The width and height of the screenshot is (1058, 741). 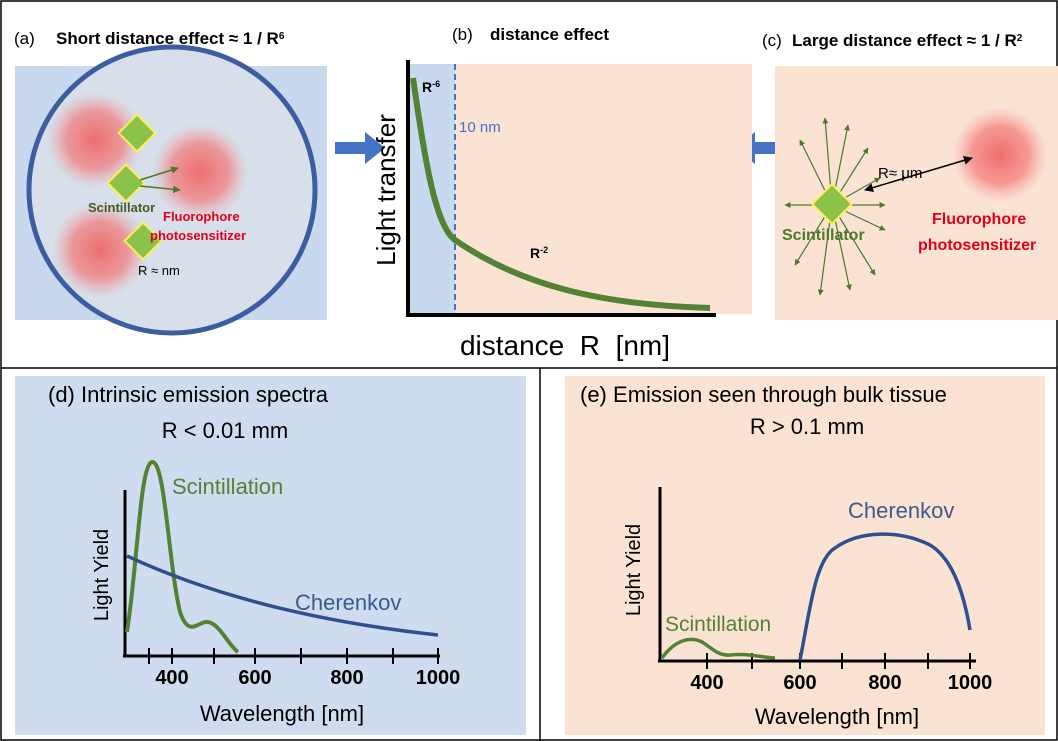 I want to click on label: R≈ μm, so click(x=900, y=173).